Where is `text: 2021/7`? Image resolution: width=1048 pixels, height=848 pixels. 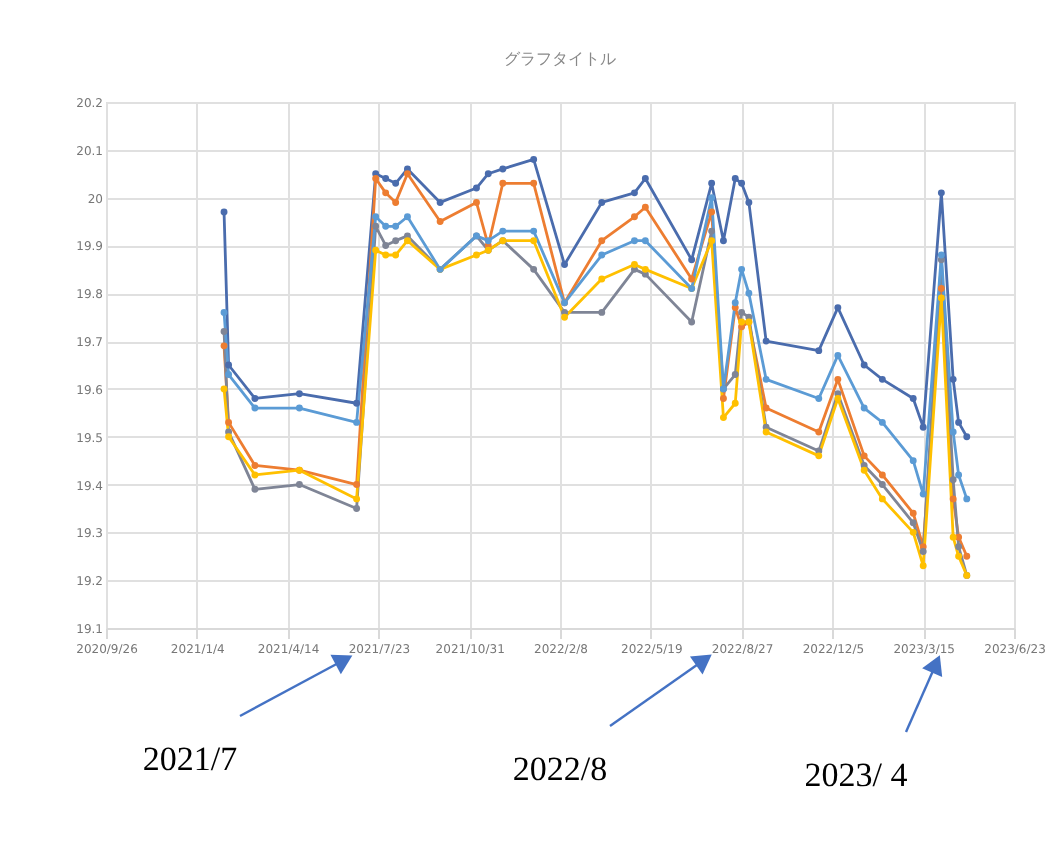 text: 2021/7 is located at coordinates (190, 759).